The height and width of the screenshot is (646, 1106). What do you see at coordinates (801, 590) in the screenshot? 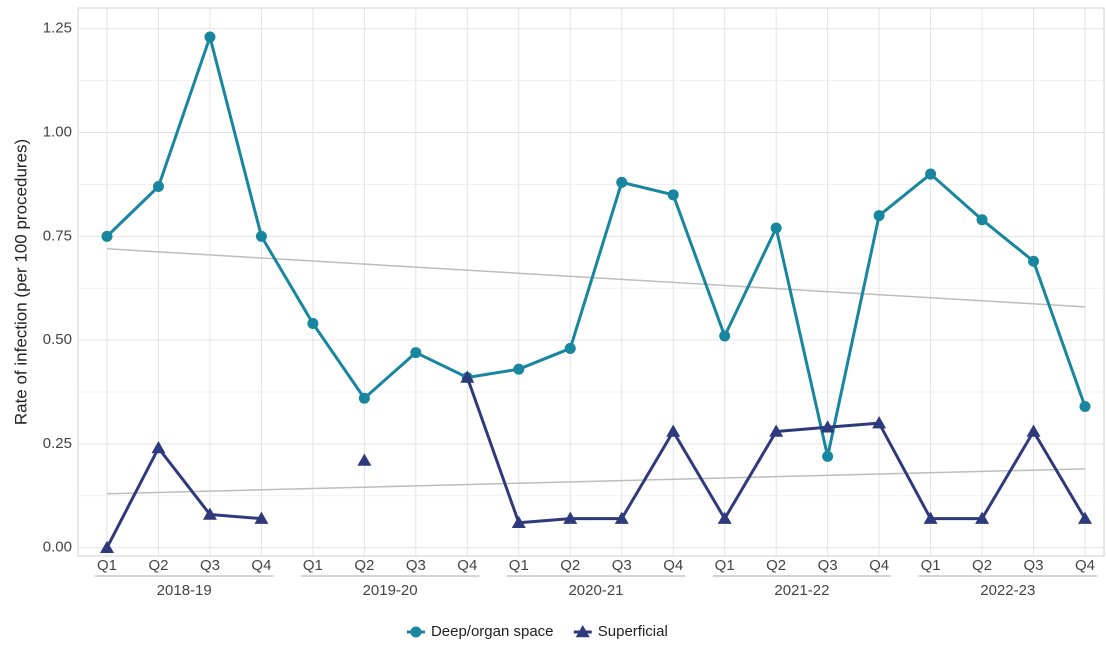
I see `group-label: 2021-22` at bounding box center [801, 590].